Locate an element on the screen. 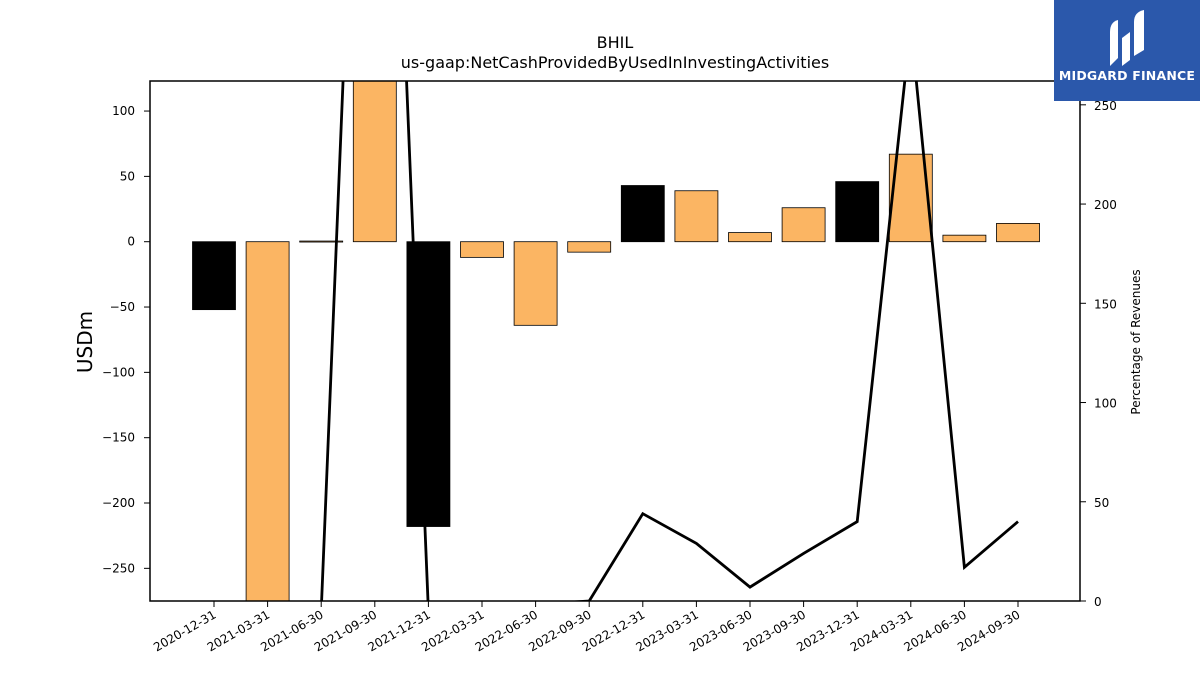 The height and width of the screenshot is (675, 1200). y2-tick-label: 150 is located at coordinates (1105, 304).